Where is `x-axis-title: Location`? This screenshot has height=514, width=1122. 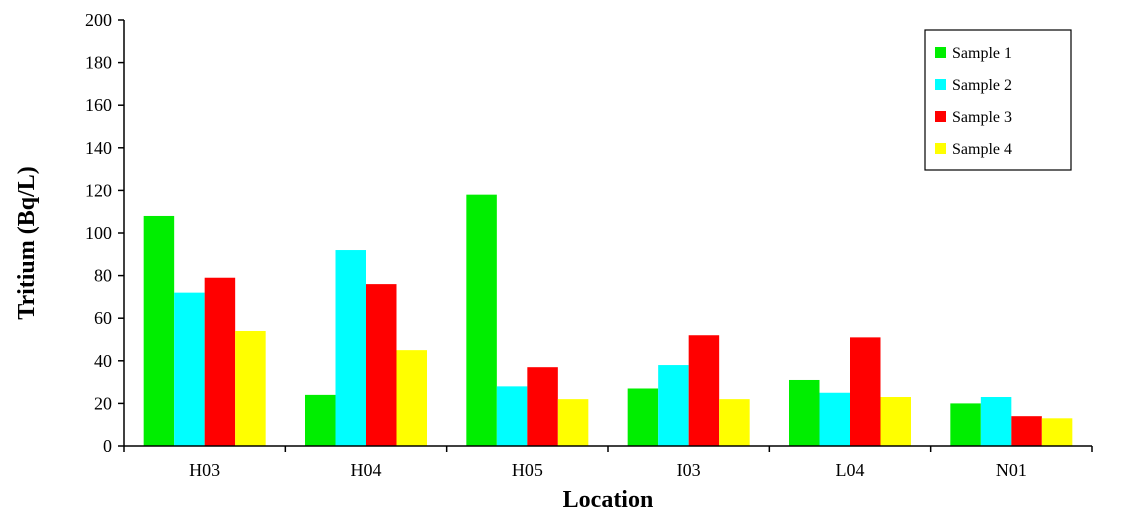 x-axis-title: Location is located at coordinates (608, 500).